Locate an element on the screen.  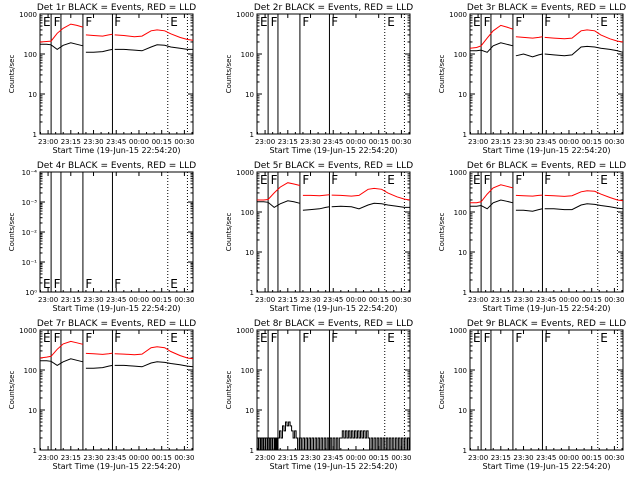
y-tick-label: 10⁰ is located at coordinates (31, 293).